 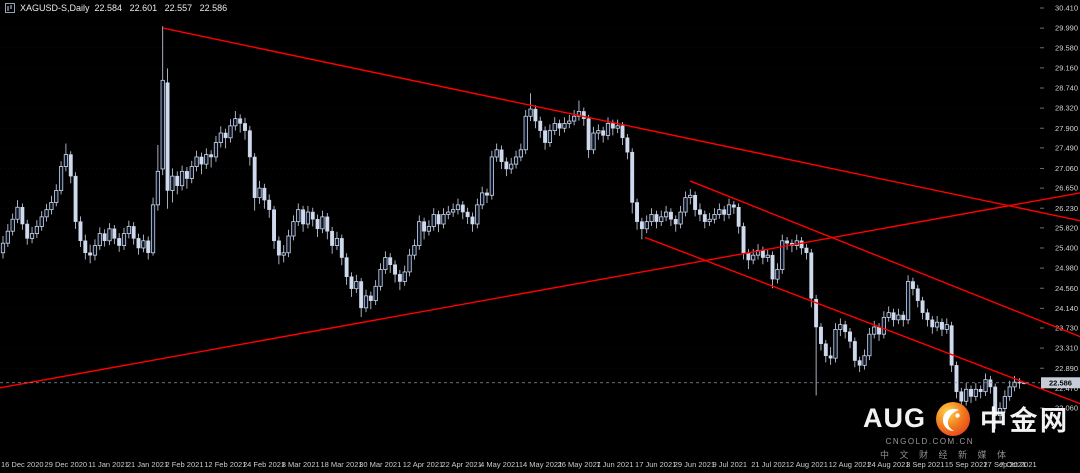 I want to click on trendline-channel-lower, so click(x=862, y=320).